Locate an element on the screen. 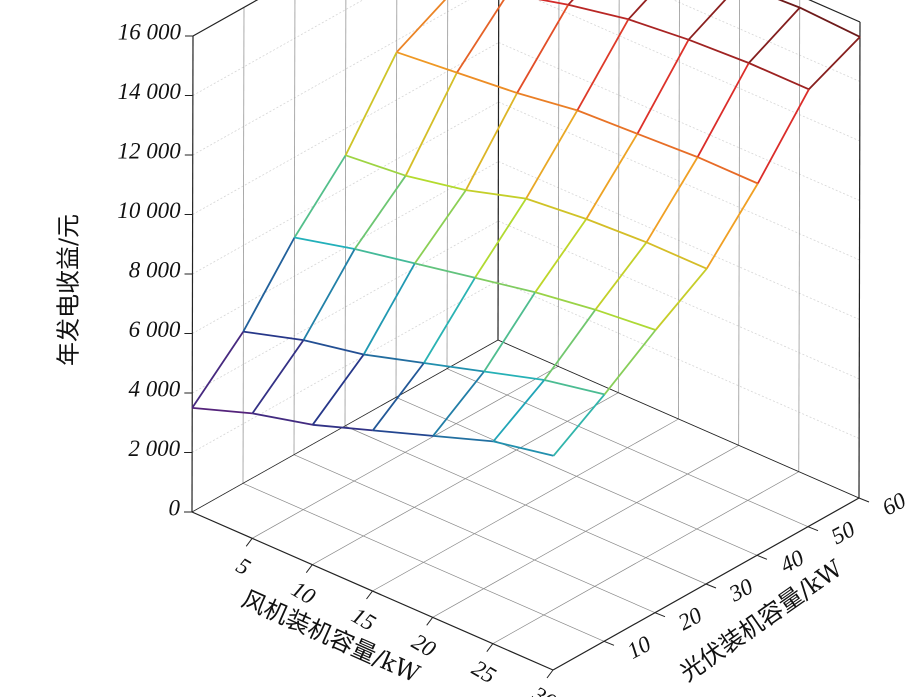 This screenshot has height=697, width=922. x-tick-label: 25 is located at coordinates (484, 671).